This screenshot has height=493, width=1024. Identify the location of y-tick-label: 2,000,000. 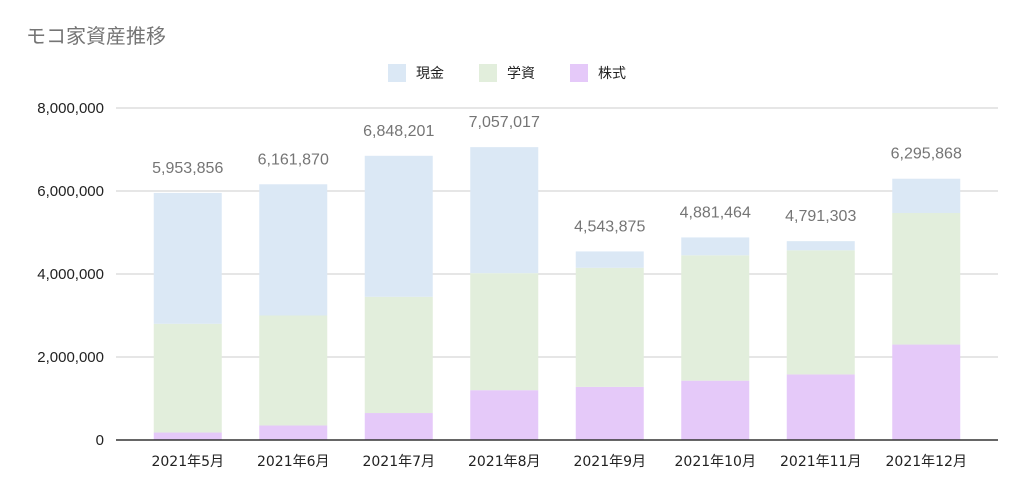
(70, 357).